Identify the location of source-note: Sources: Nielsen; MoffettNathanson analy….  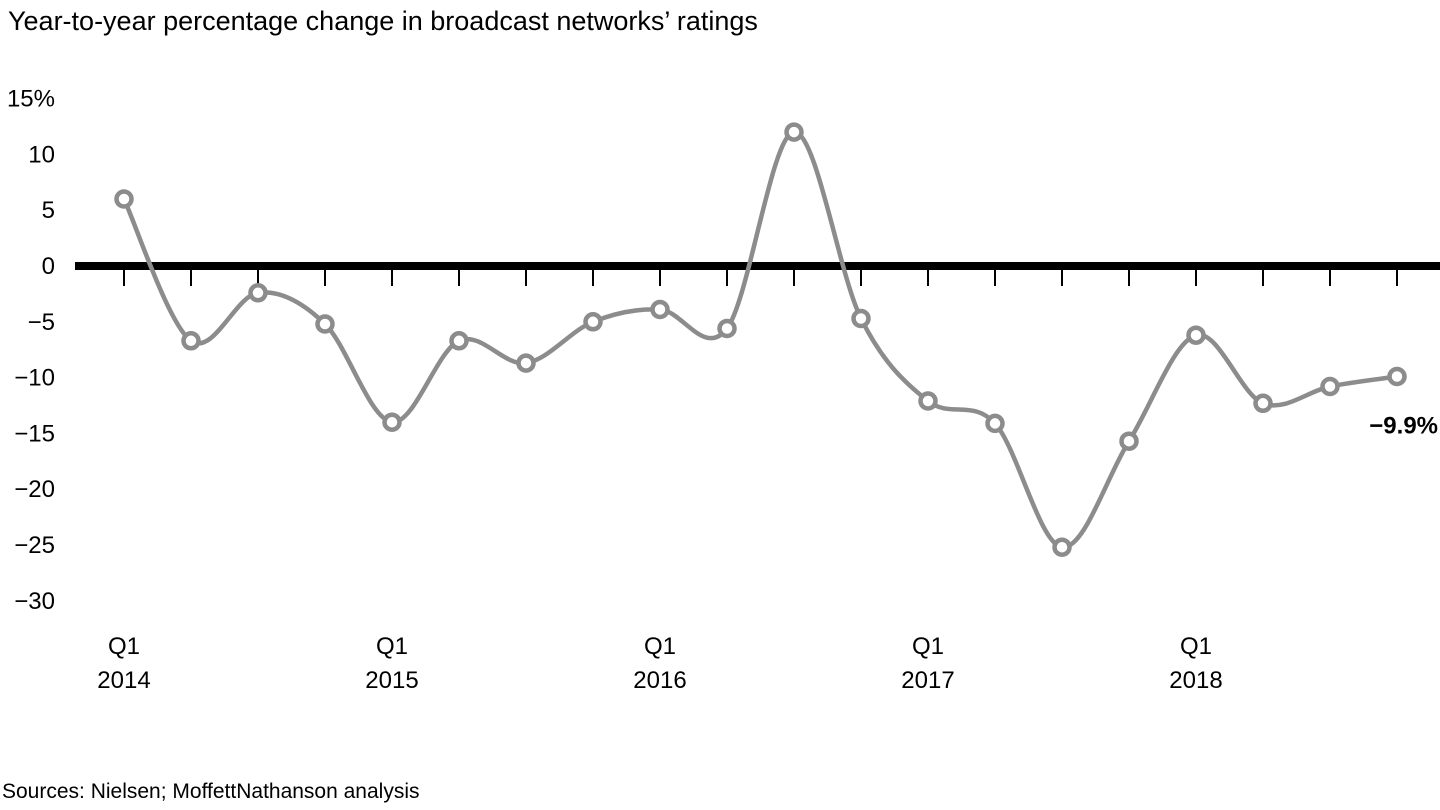
(211, 791).